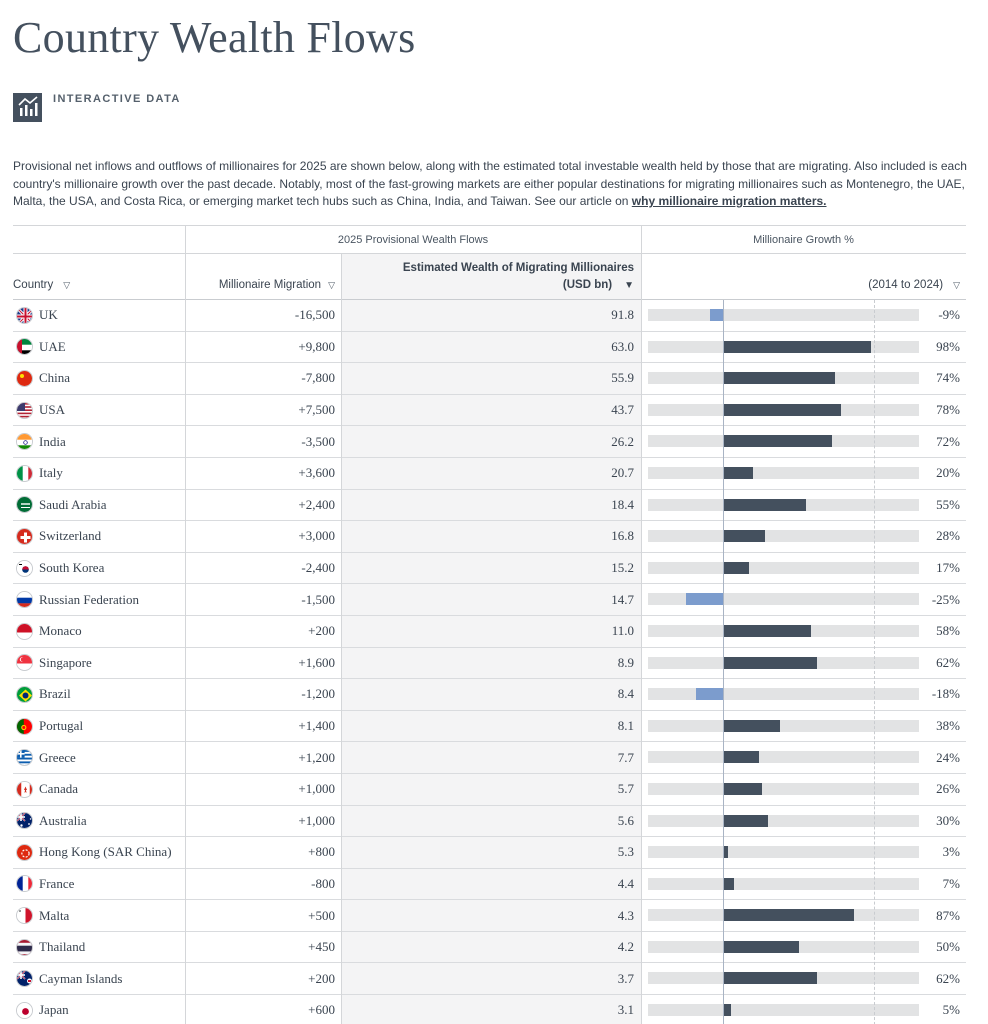 The width and height of the screenshot is (988, 1024). I want to click on table-row: Singapore +1,600 8.9 62%, so click(489, 663).